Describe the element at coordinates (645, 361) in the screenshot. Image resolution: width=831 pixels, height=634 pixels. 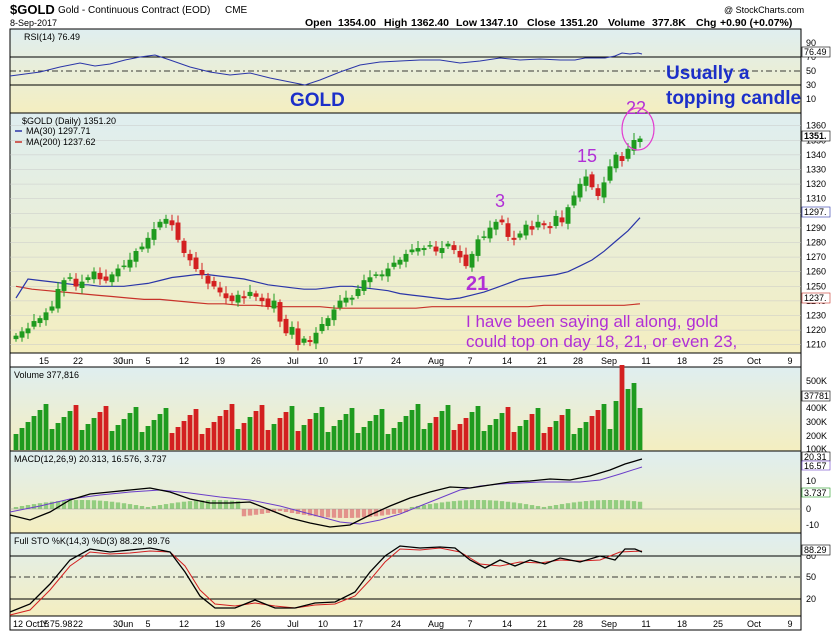
I see `x-tick: 11` at that location.